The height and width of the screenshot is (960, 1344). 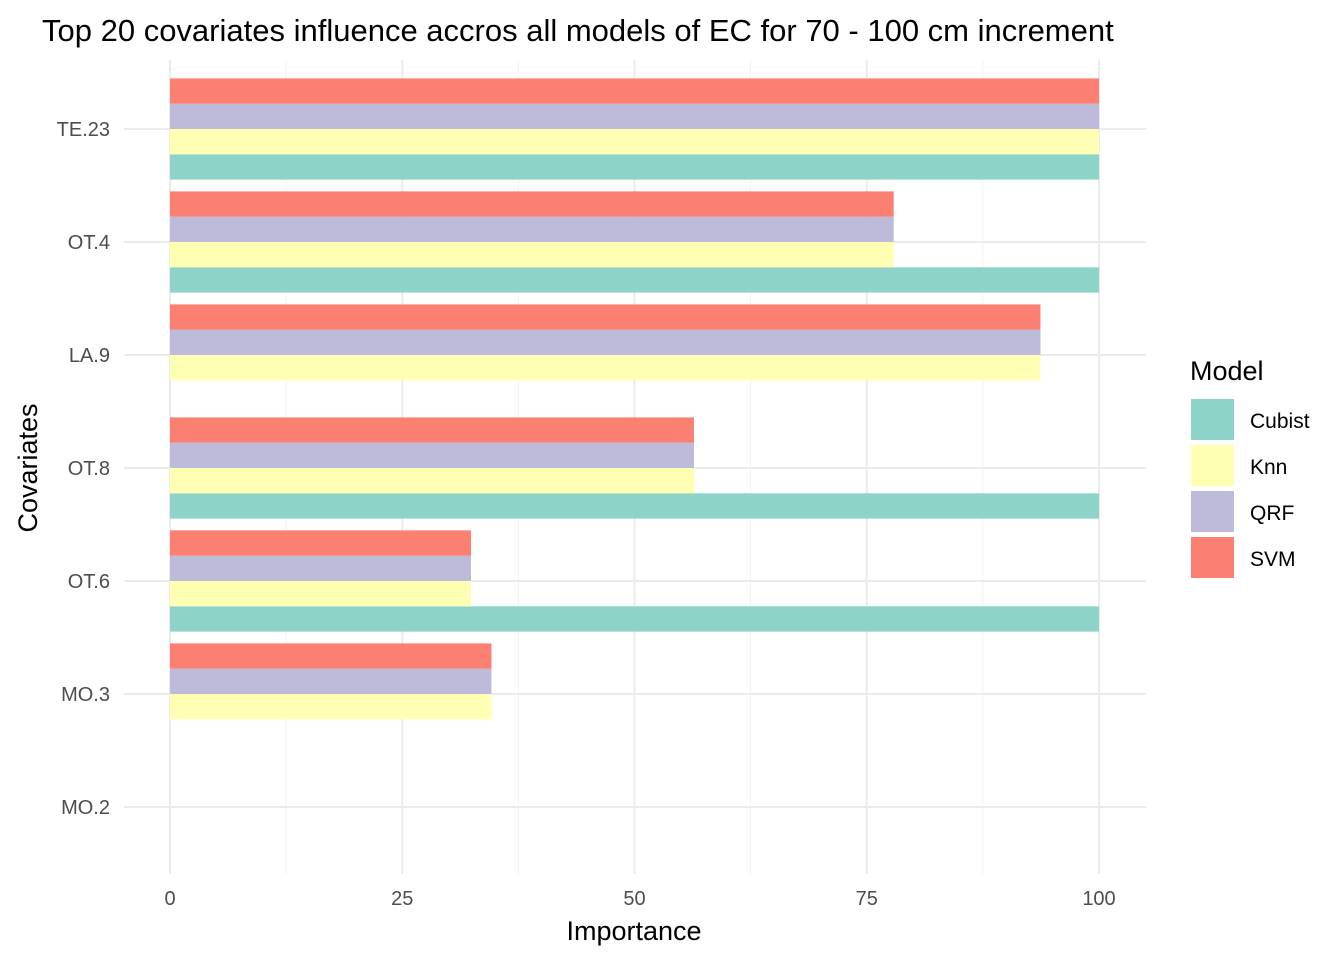 I want to click on y-axis-ticks: TE.23 OT.4 LA.9 OT.8 OT.6 MO.3 MO.2, so click(x=83, y=469).